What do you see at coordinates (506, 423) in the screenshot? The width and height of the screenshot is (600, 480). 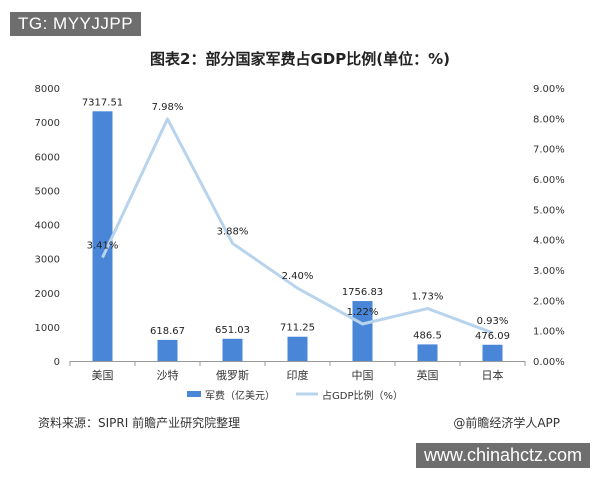 I see `credit-note: @前瞻经济学人APP` at bounding box center [506, 423].